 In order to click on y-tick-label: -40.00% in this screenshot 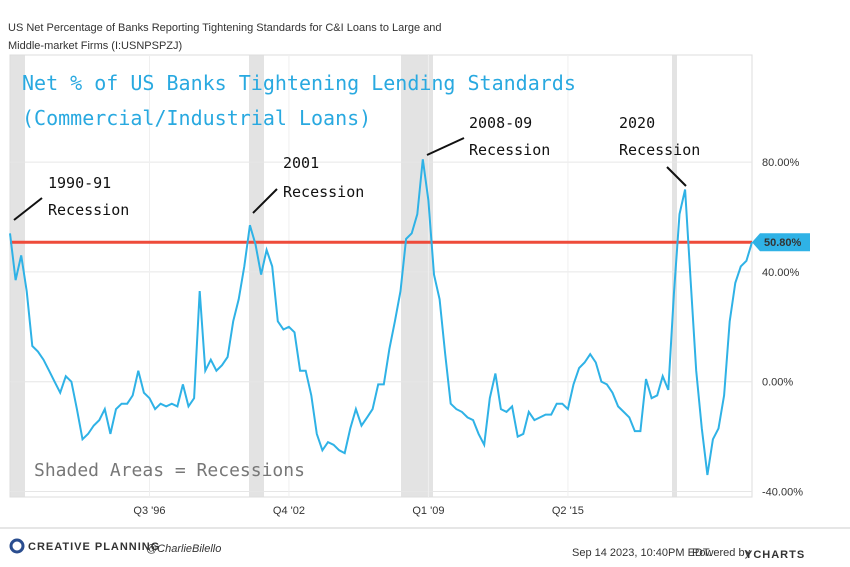, I will do `click(782, 493)`.